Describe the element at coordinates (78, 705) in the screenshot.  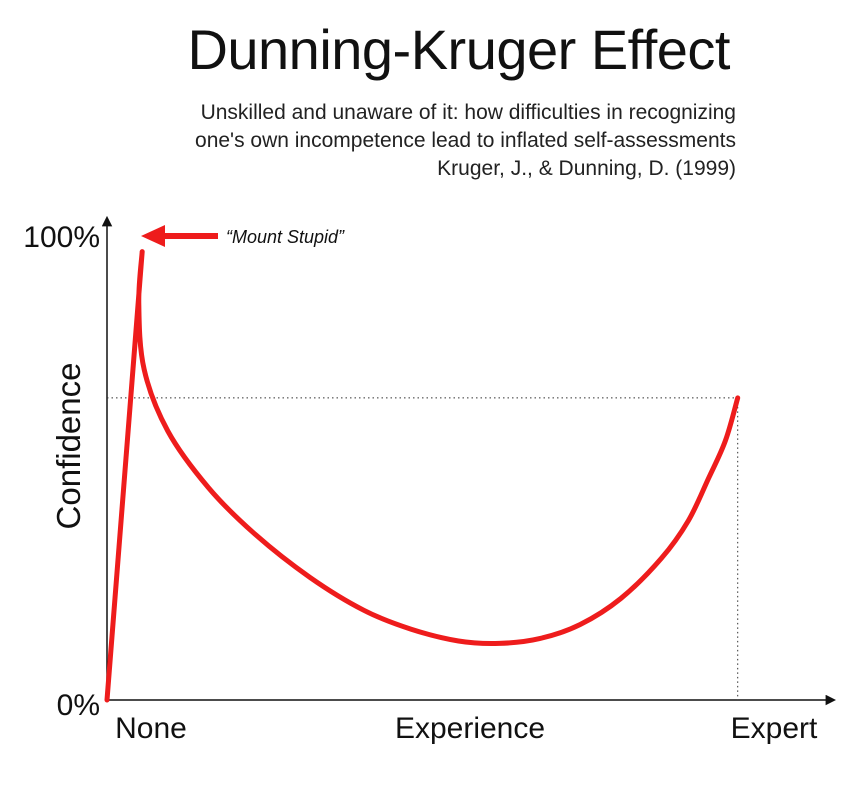
I see `y-tick-label-min: 0%` at that location.